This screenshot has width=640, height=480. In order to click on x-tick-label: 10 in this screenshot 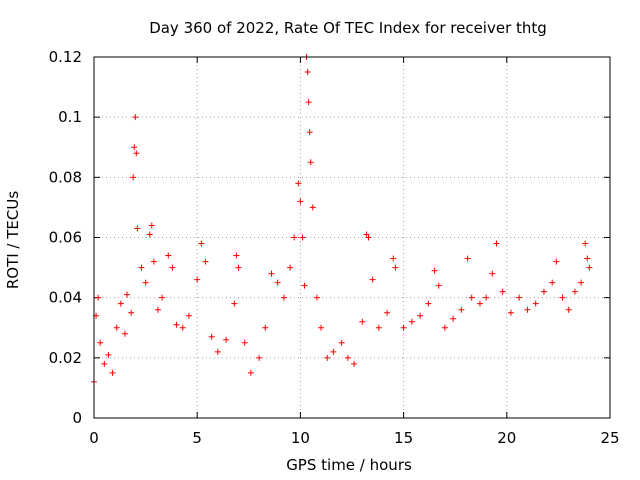, I will do `click(300, 438)`.